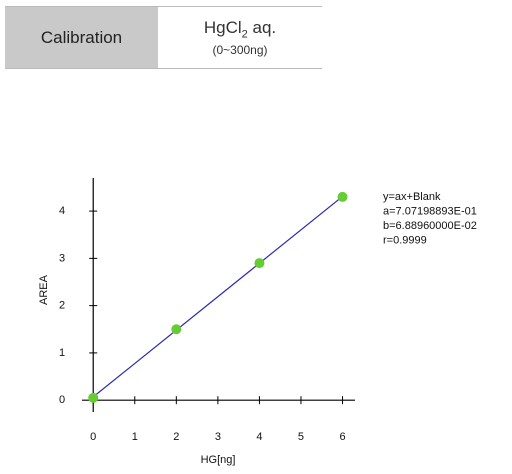  Describe the element at coordinates (412, 197) in the screenshot. I see `annotation: y=ax+Blank` at that location.